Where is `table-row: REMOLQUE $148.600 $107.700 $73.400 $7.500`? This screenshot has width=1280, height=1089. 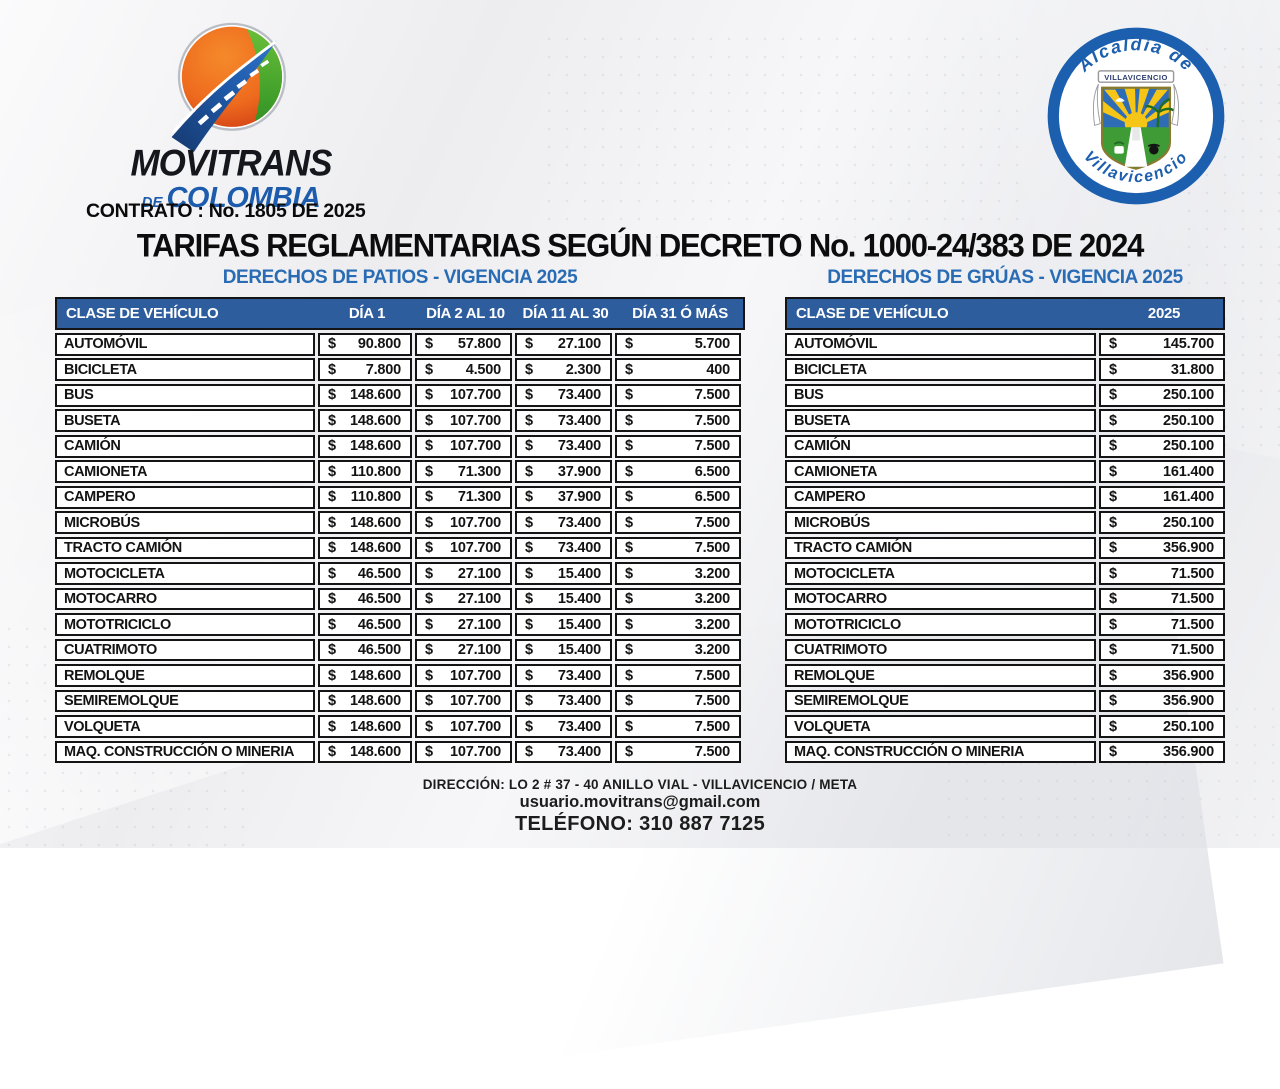 table-row: REMOLQUE $148.600 $107.700 $73.400 $7.500 is located at coordinates (400, 675).